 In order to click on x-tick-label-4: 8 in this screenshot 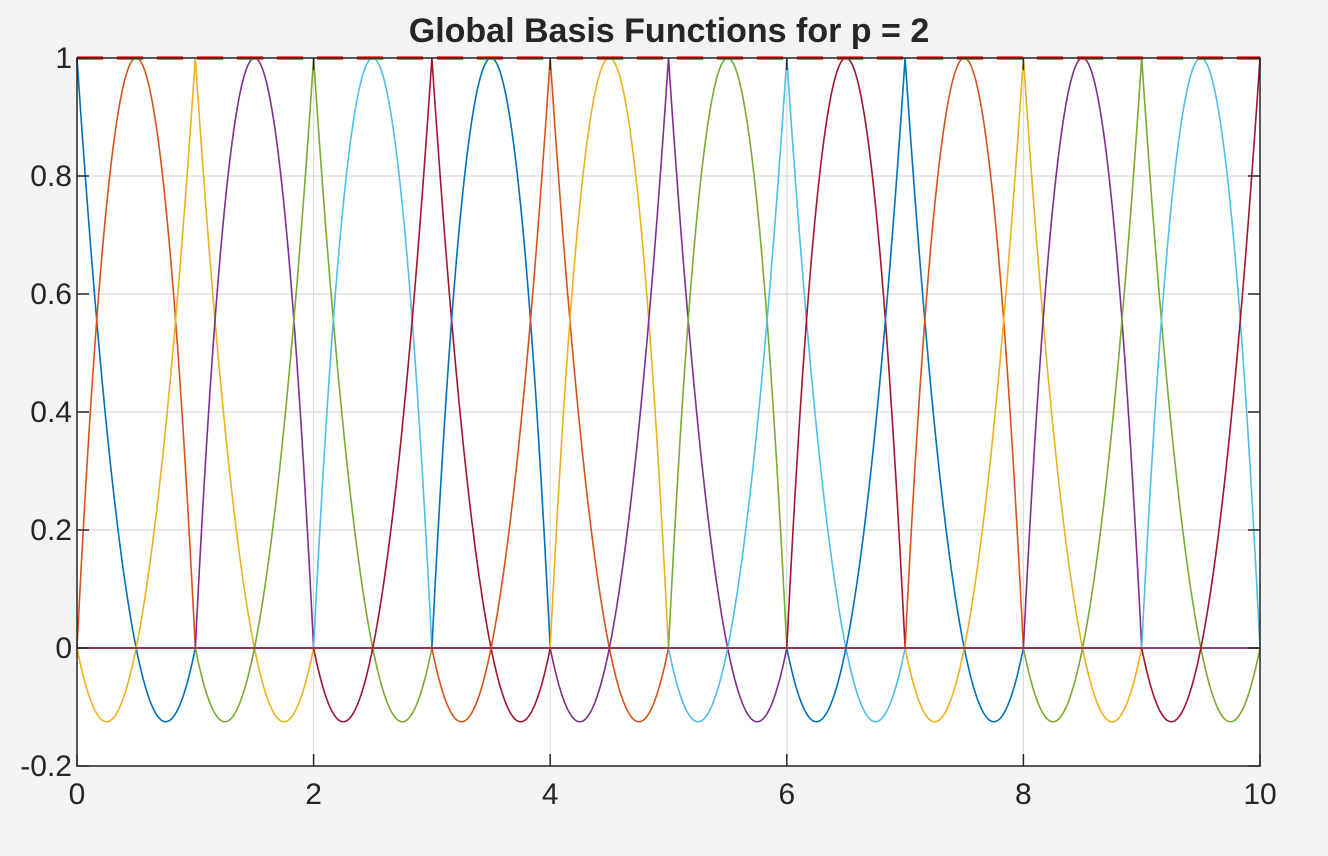, I will do `click(1023, 794)`.